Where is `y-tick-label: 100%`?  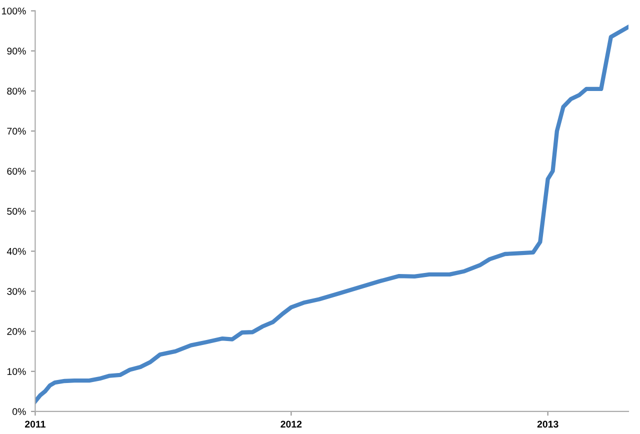
y-tick-label: 100% is located at coordinates (14, 11).